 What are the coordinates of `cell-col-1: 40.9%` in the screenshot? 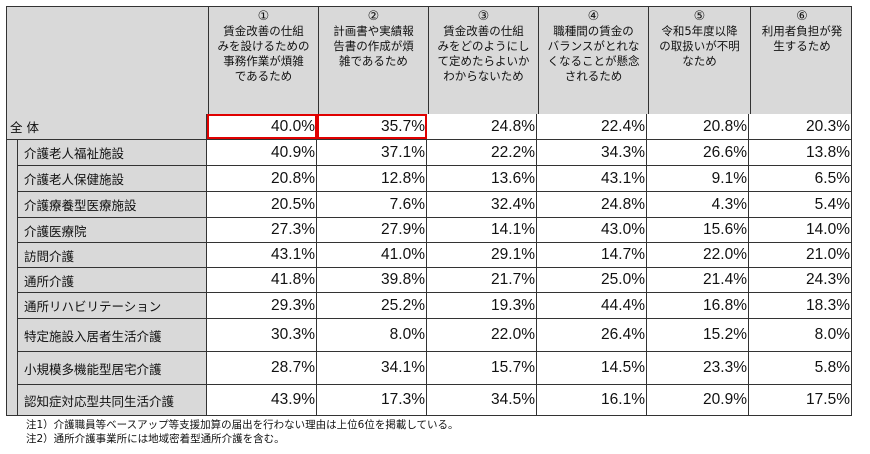 It's located at (262, 152).